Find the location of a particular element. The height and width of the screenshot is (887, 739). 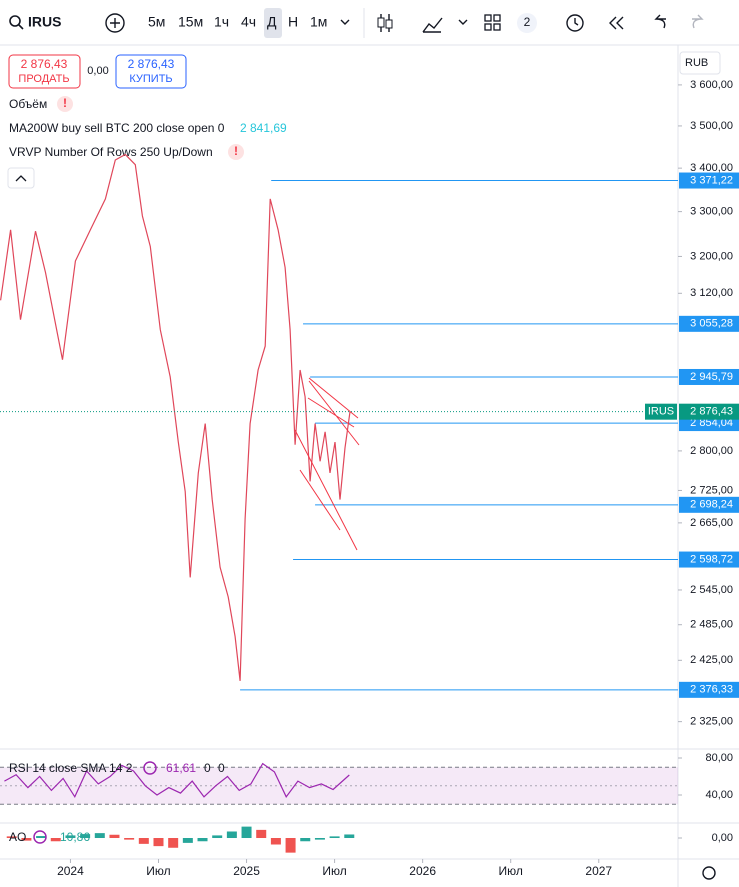

interval: 4ч is located at coordinates (248, 22).